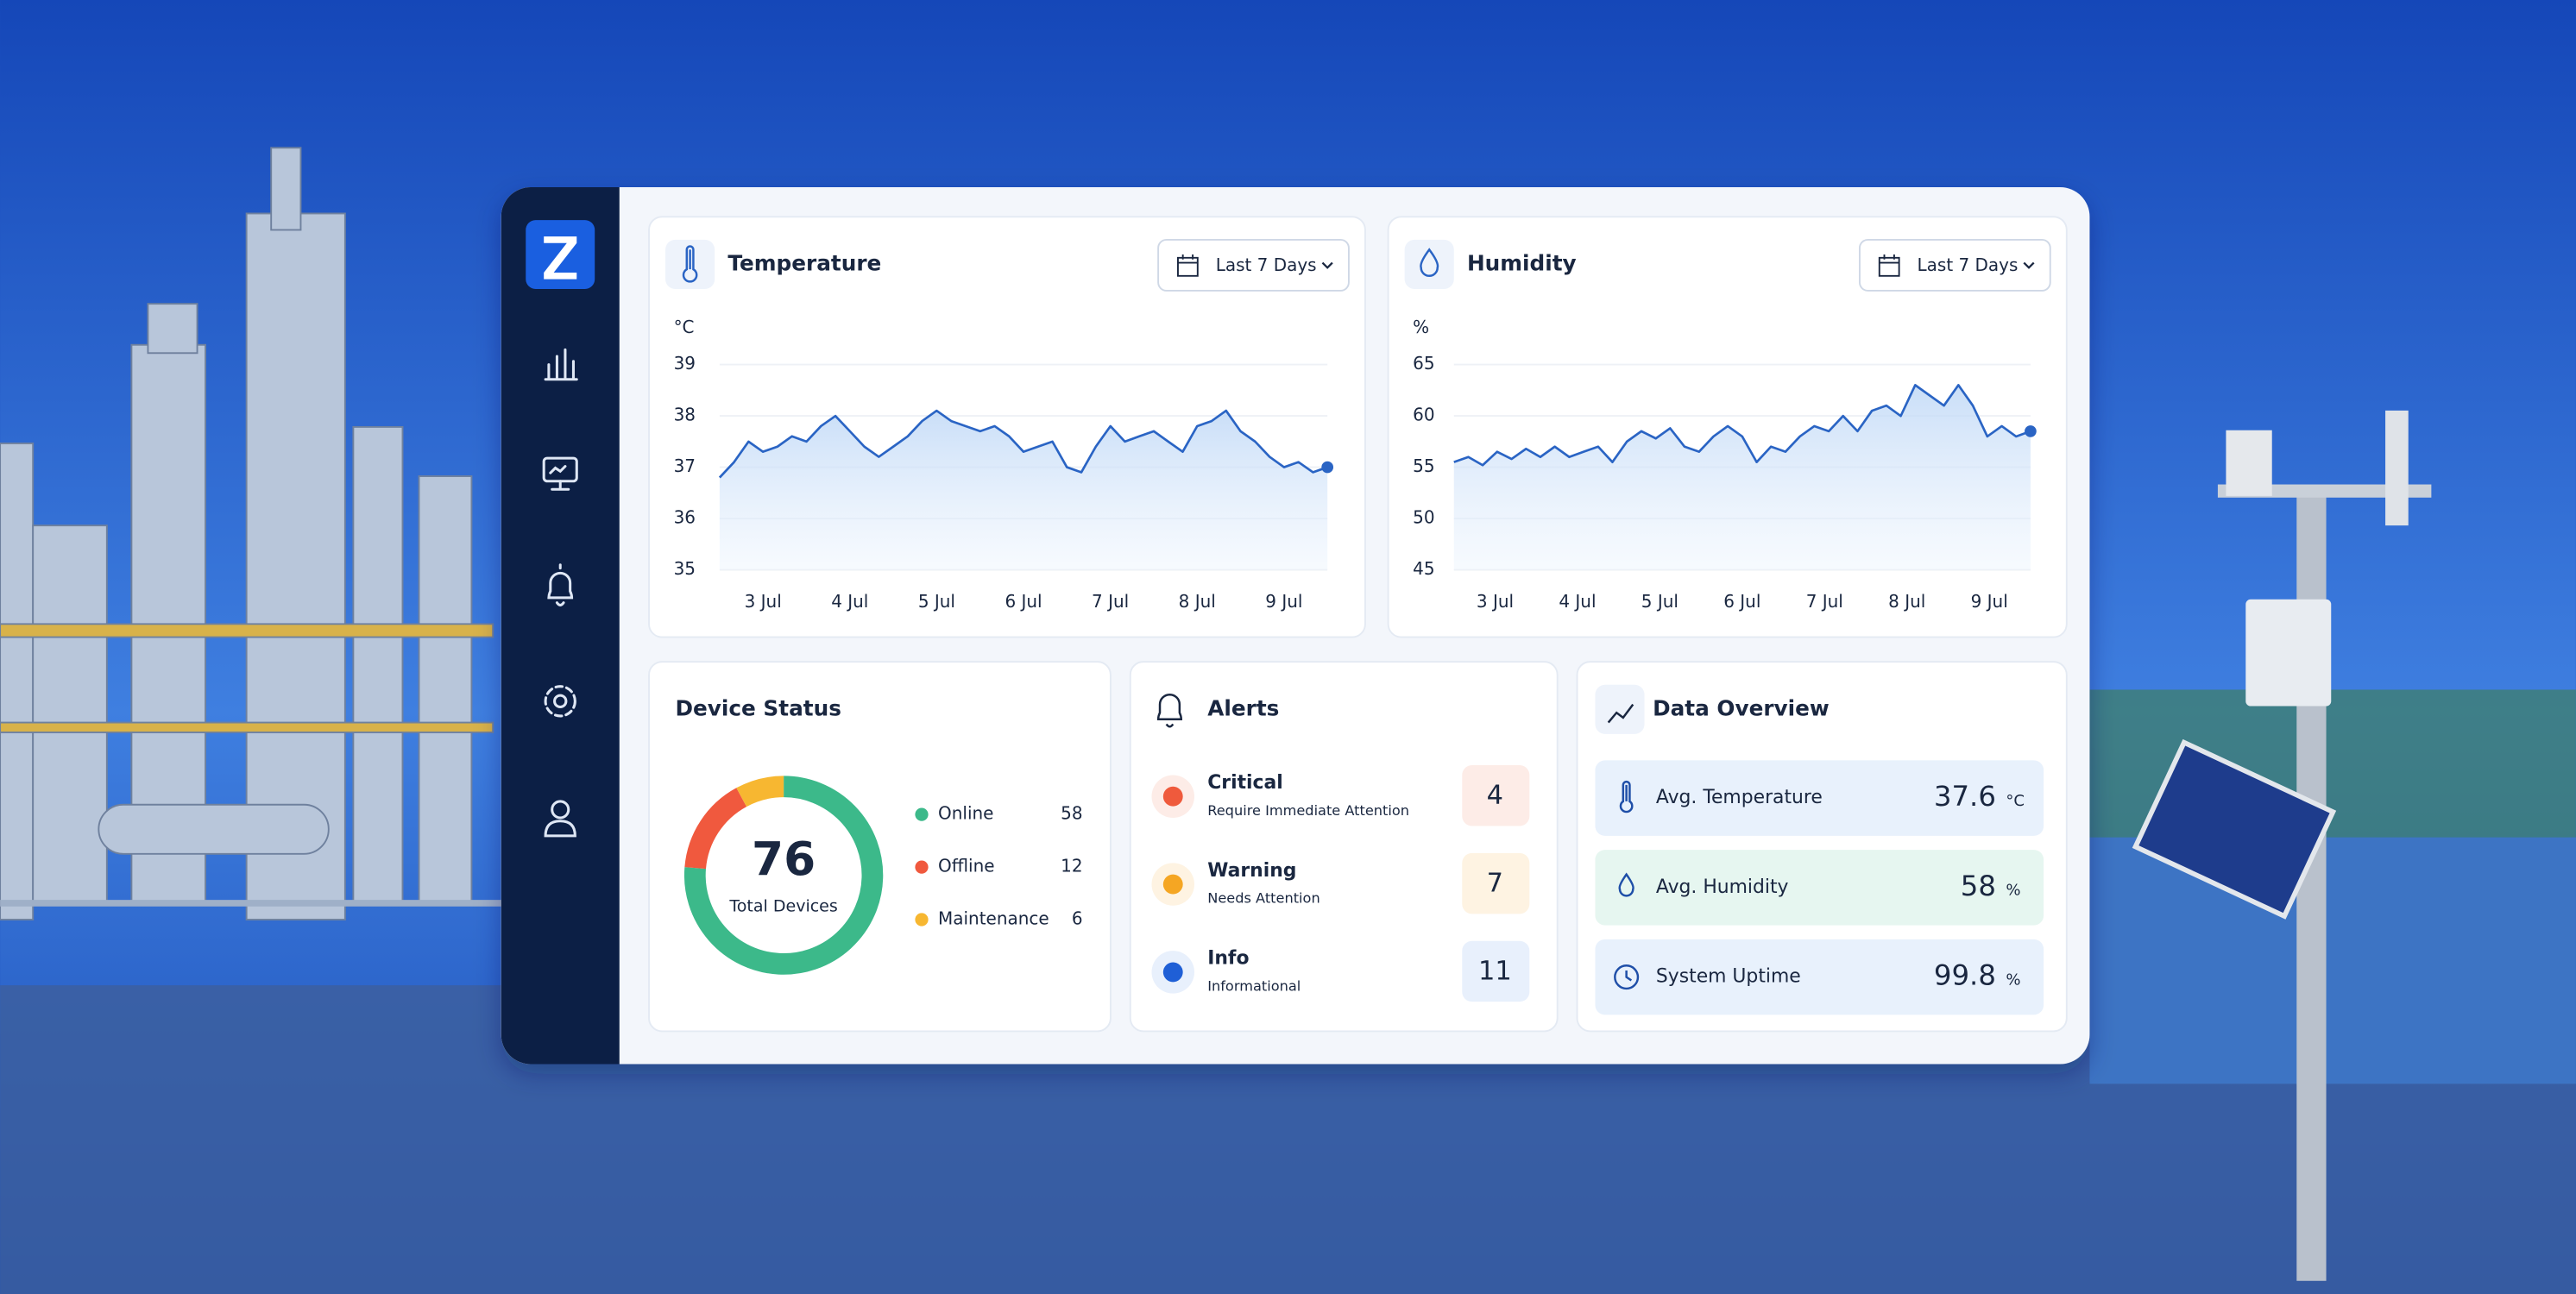  What do you see at coordinates (685, 517) in the screenshot?
I see `y-tick-label: 36` at bounding box center [685, 517].